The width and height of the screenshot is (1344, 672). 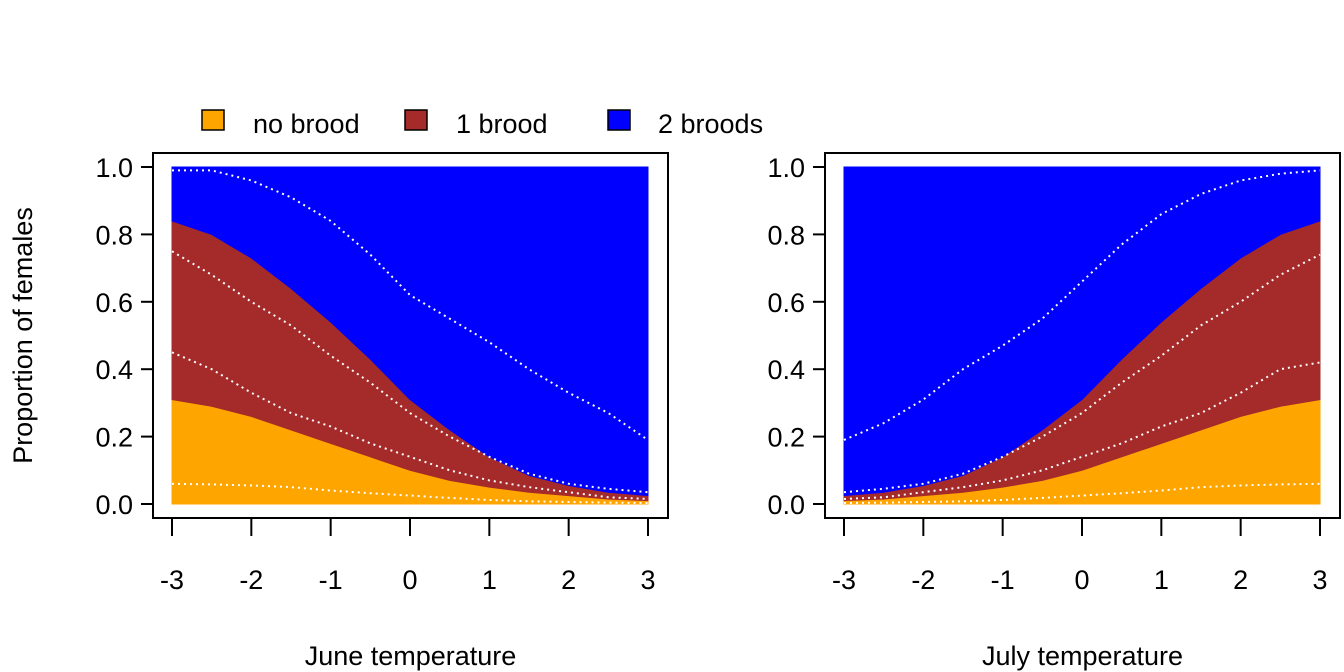 What do you see at coordinates (306, 124) in the screenshot?
I see `legend-label-no-brood: no brood` at bounding box center [306, 124].